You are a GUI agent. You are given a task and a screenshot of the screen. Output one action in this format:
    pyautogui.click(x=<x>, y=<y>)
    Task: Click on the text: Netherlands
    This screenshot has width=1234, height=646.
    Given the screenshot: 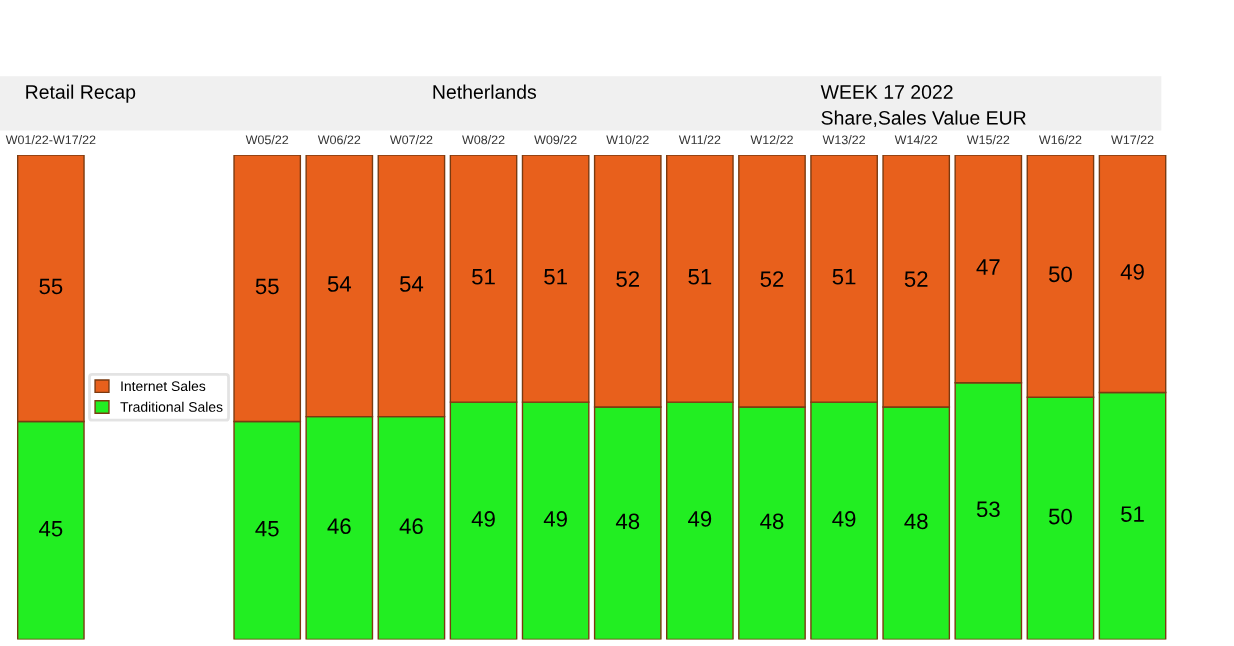 What is the action you would take?
    pyautogui.click(x=485, y=91)
    